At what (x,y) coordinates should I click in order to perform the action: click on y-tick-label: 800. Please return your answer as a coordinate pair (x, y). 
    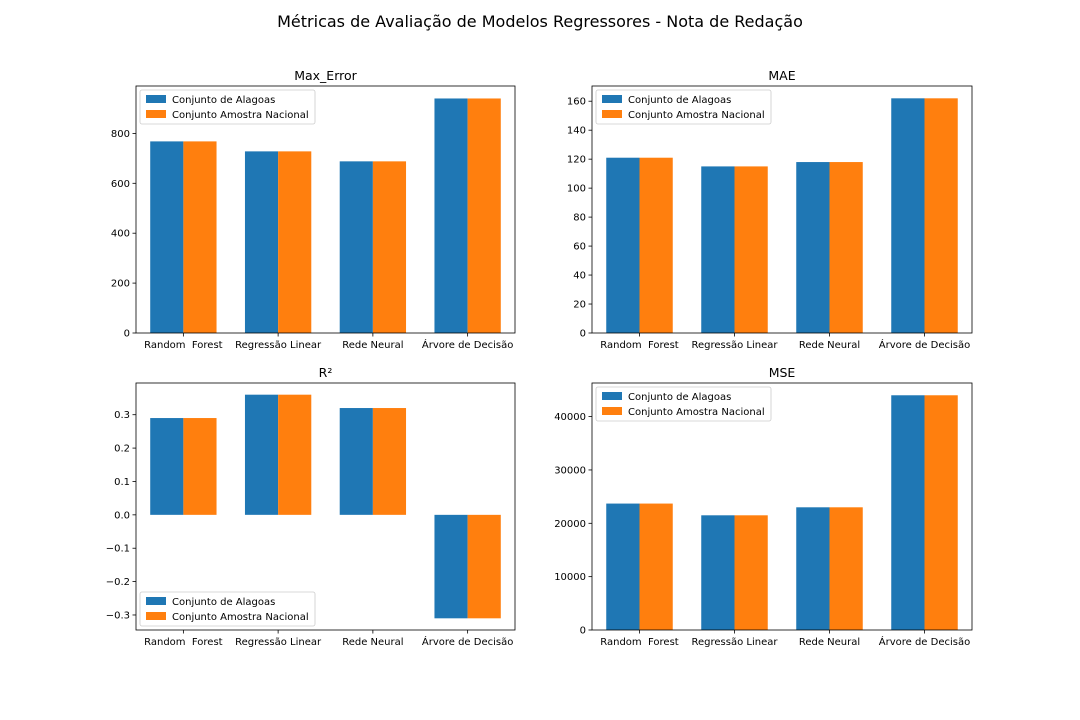
    Looking at the image, I should click on (120, 134).